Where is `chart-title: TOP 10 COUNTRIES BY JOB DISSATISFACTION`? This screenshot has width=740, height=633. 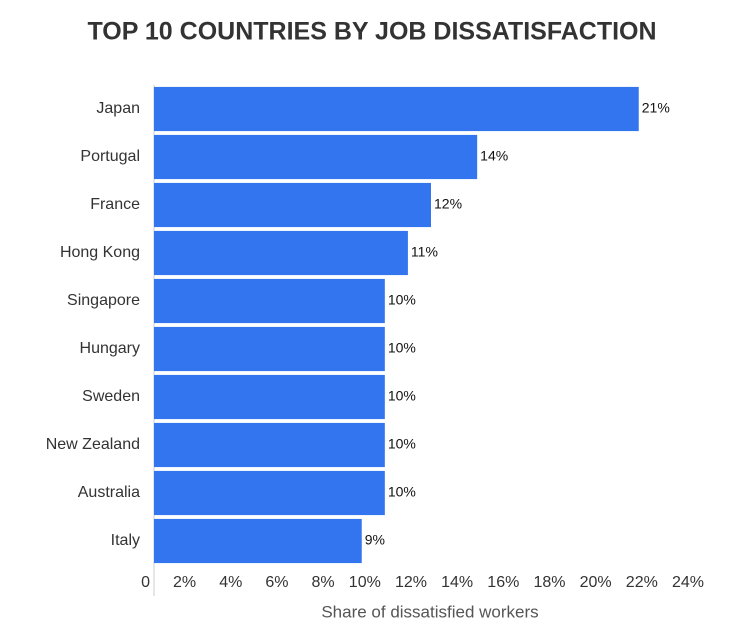
chart-title: TOP 10 COUNTRIES BY JOB DISSATISFACTION is located at coordinates (371, 32).